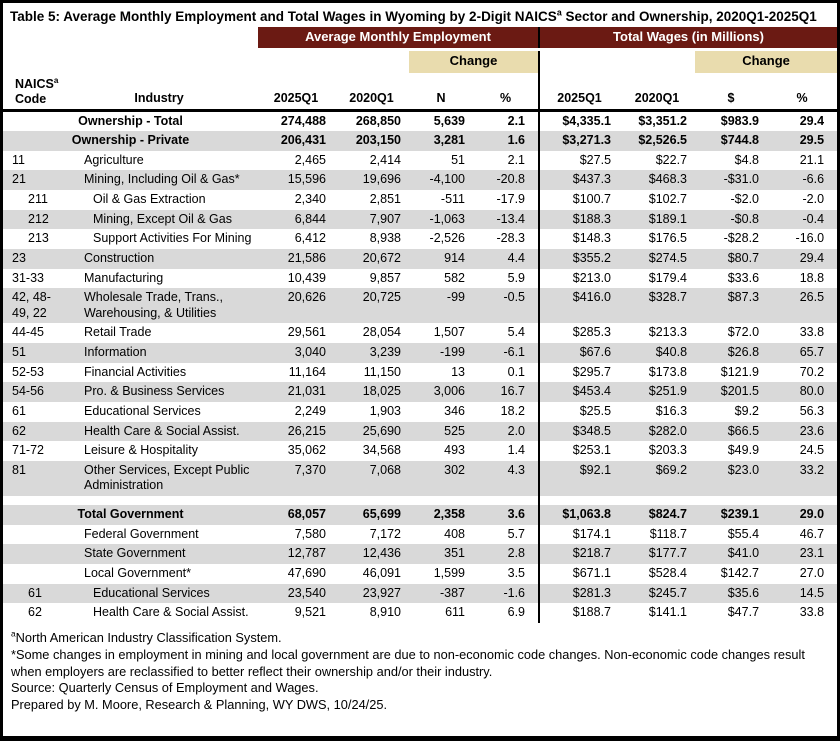  I want to click on naics-header-line2: Code, so click(31, 98).